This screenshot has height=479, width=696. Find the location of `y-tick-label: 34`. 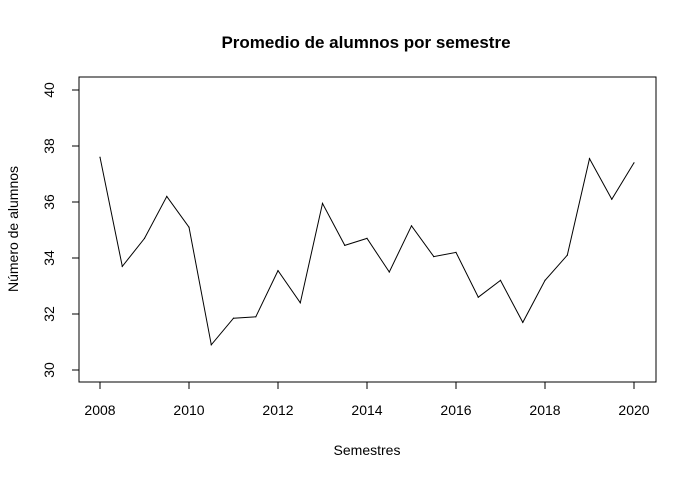

y-tick-label: 34 is located at coordinates (49, 258).